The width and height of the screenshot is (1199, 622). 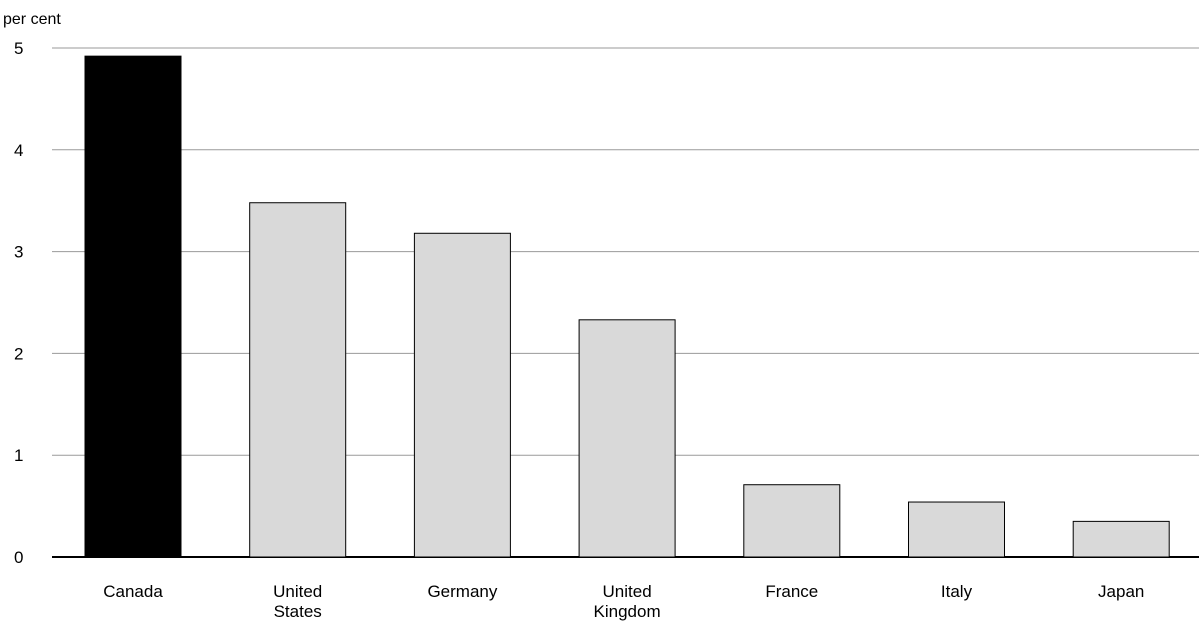 What do you see at coordinates (1121, 591) in the screenshot?
I see `x-category-label: Japan` at bounding box center [1121, 591].